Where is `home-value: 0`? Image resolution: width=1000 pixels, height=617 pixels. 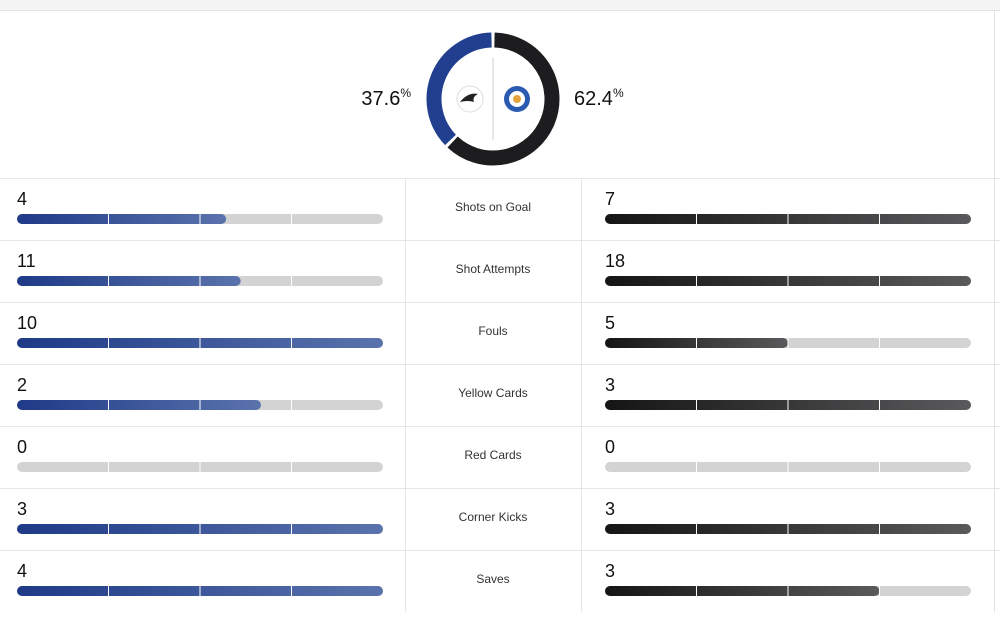 home-value: 0 is located at coordinates (22, 447).